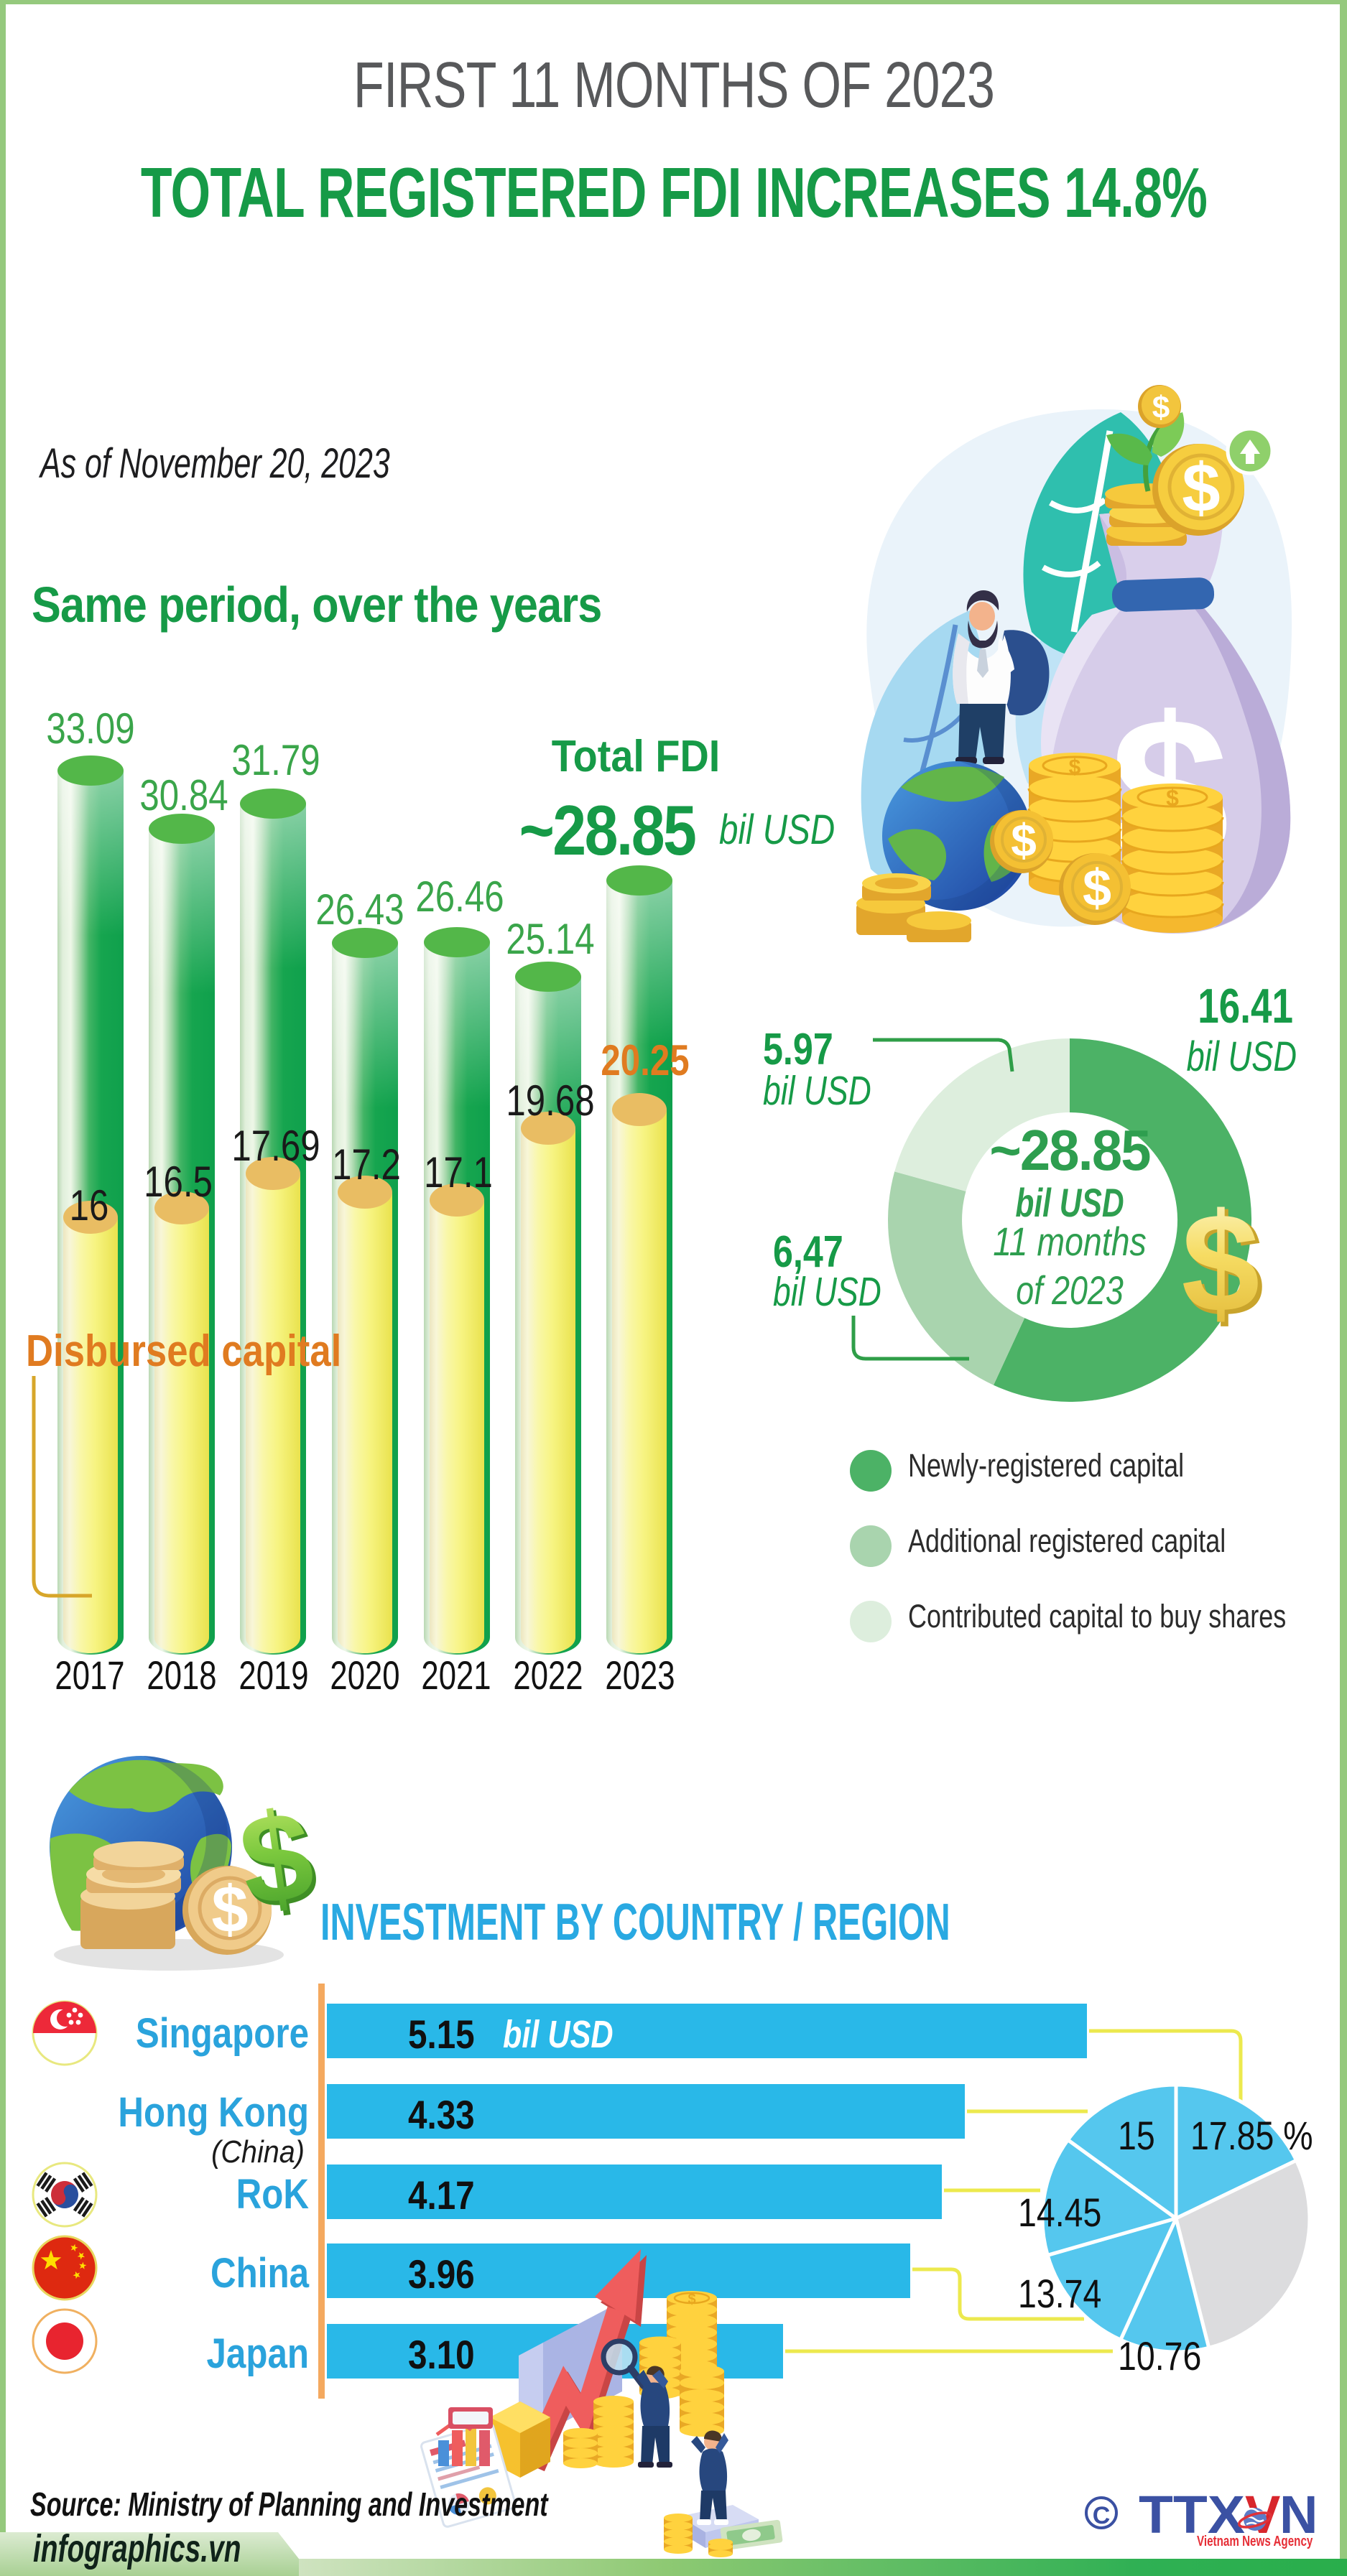 The width and height of the screenshot is (1347, 2576). I want to click on svg-text: TTX, so click(1192, 2514).